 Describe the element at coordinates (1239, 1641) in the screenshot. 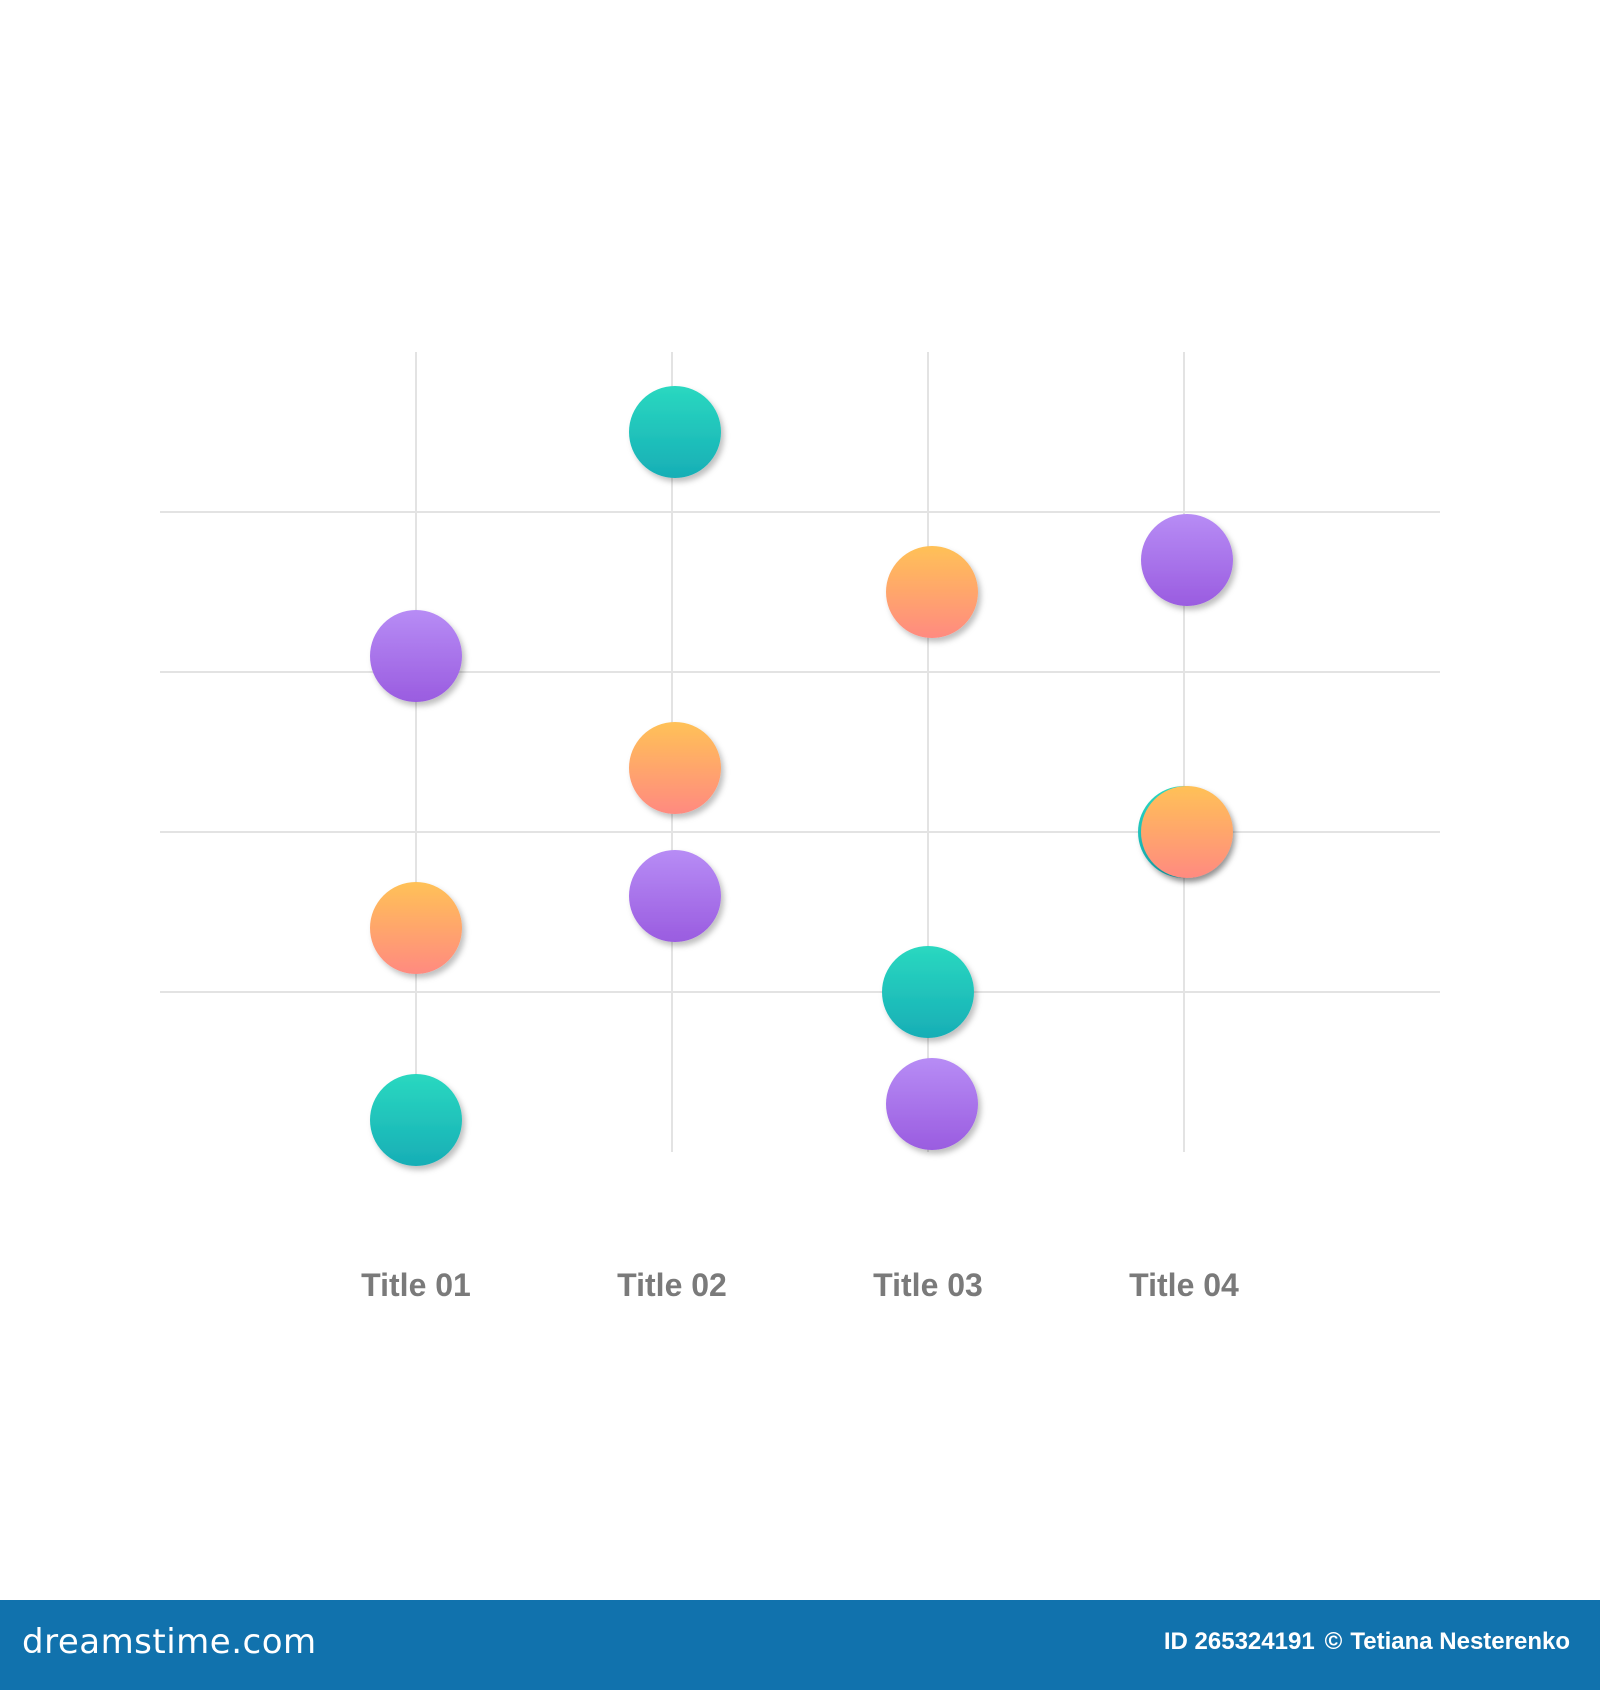

I see `image-id: ID 265324191` at that location.